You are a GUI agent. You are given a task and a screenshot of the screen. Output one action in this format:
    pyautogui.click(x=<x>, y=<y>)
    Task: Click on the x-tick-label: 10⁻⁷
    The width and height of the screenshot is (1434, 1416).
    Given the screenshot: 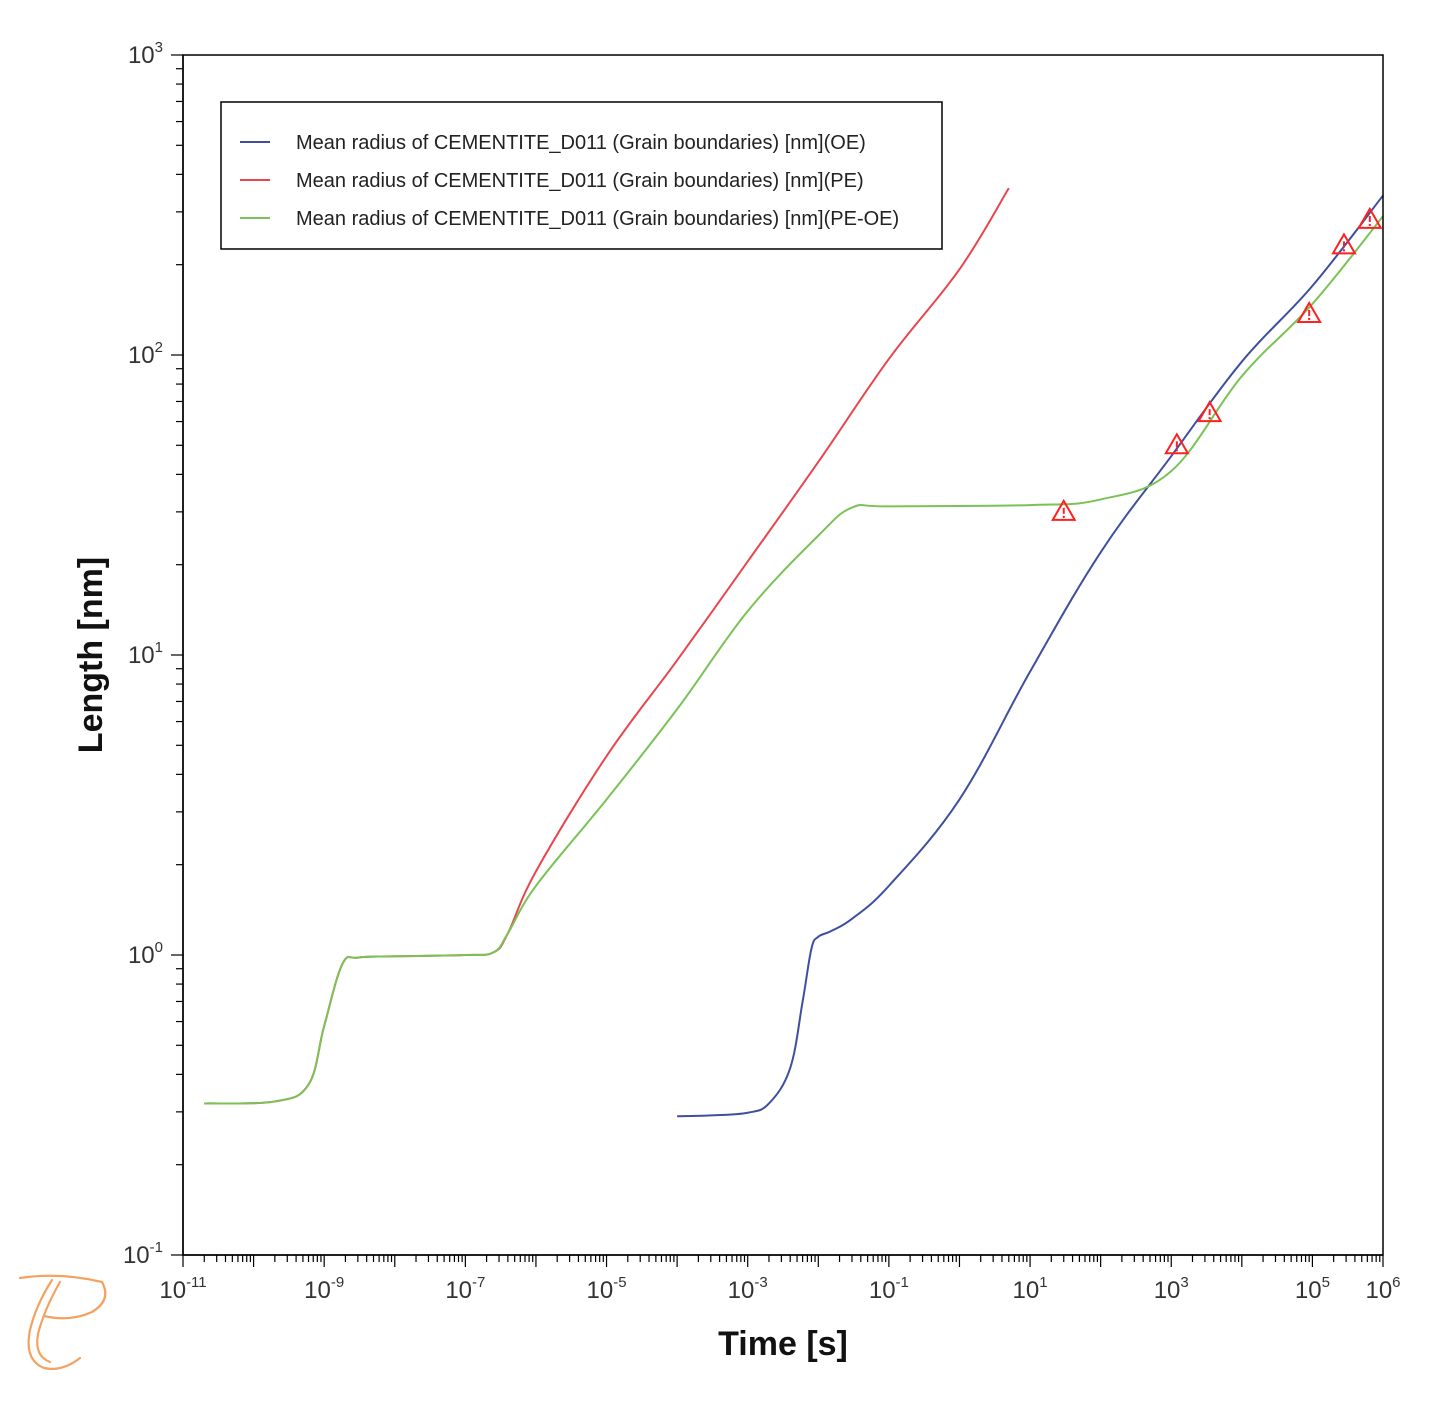 What is the action you would take?
    pyautogui.click(x=465, y=1289)
    